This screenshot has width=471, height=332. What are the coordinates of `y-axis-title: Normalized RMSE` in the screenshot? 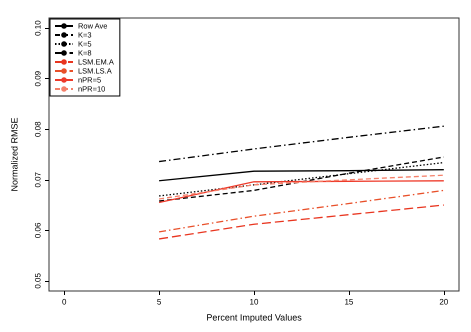 It's located at (15, 154).